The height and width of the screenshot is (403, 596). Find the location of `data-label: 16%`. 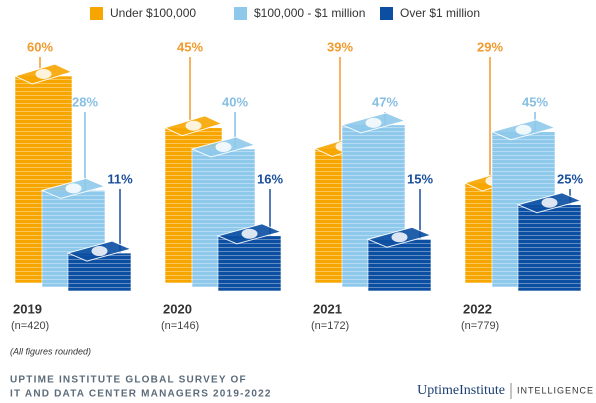

data-label: 16% is located at coordinates (270, 178).